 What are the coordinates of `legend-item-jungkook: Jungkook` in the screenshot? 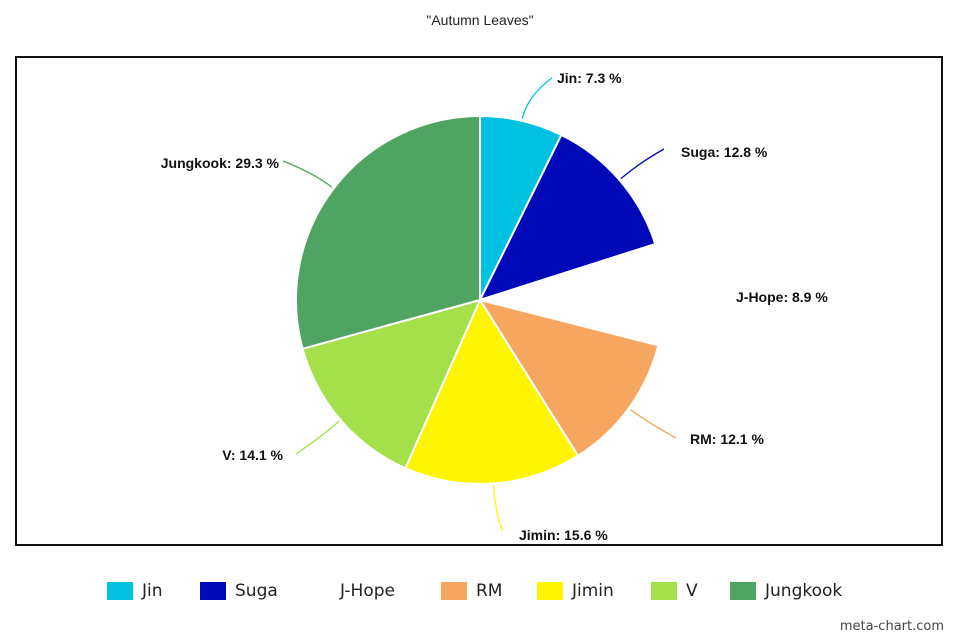 It's located at (786, 591).